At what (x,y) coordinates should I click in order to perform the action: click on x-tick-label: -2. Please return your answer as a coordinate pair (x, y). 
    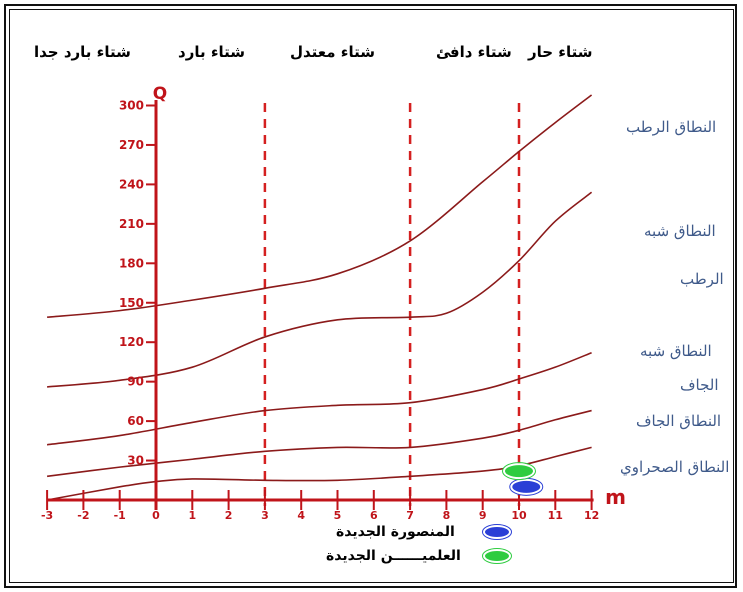
    Looking at the image, I should click on (83, 515).